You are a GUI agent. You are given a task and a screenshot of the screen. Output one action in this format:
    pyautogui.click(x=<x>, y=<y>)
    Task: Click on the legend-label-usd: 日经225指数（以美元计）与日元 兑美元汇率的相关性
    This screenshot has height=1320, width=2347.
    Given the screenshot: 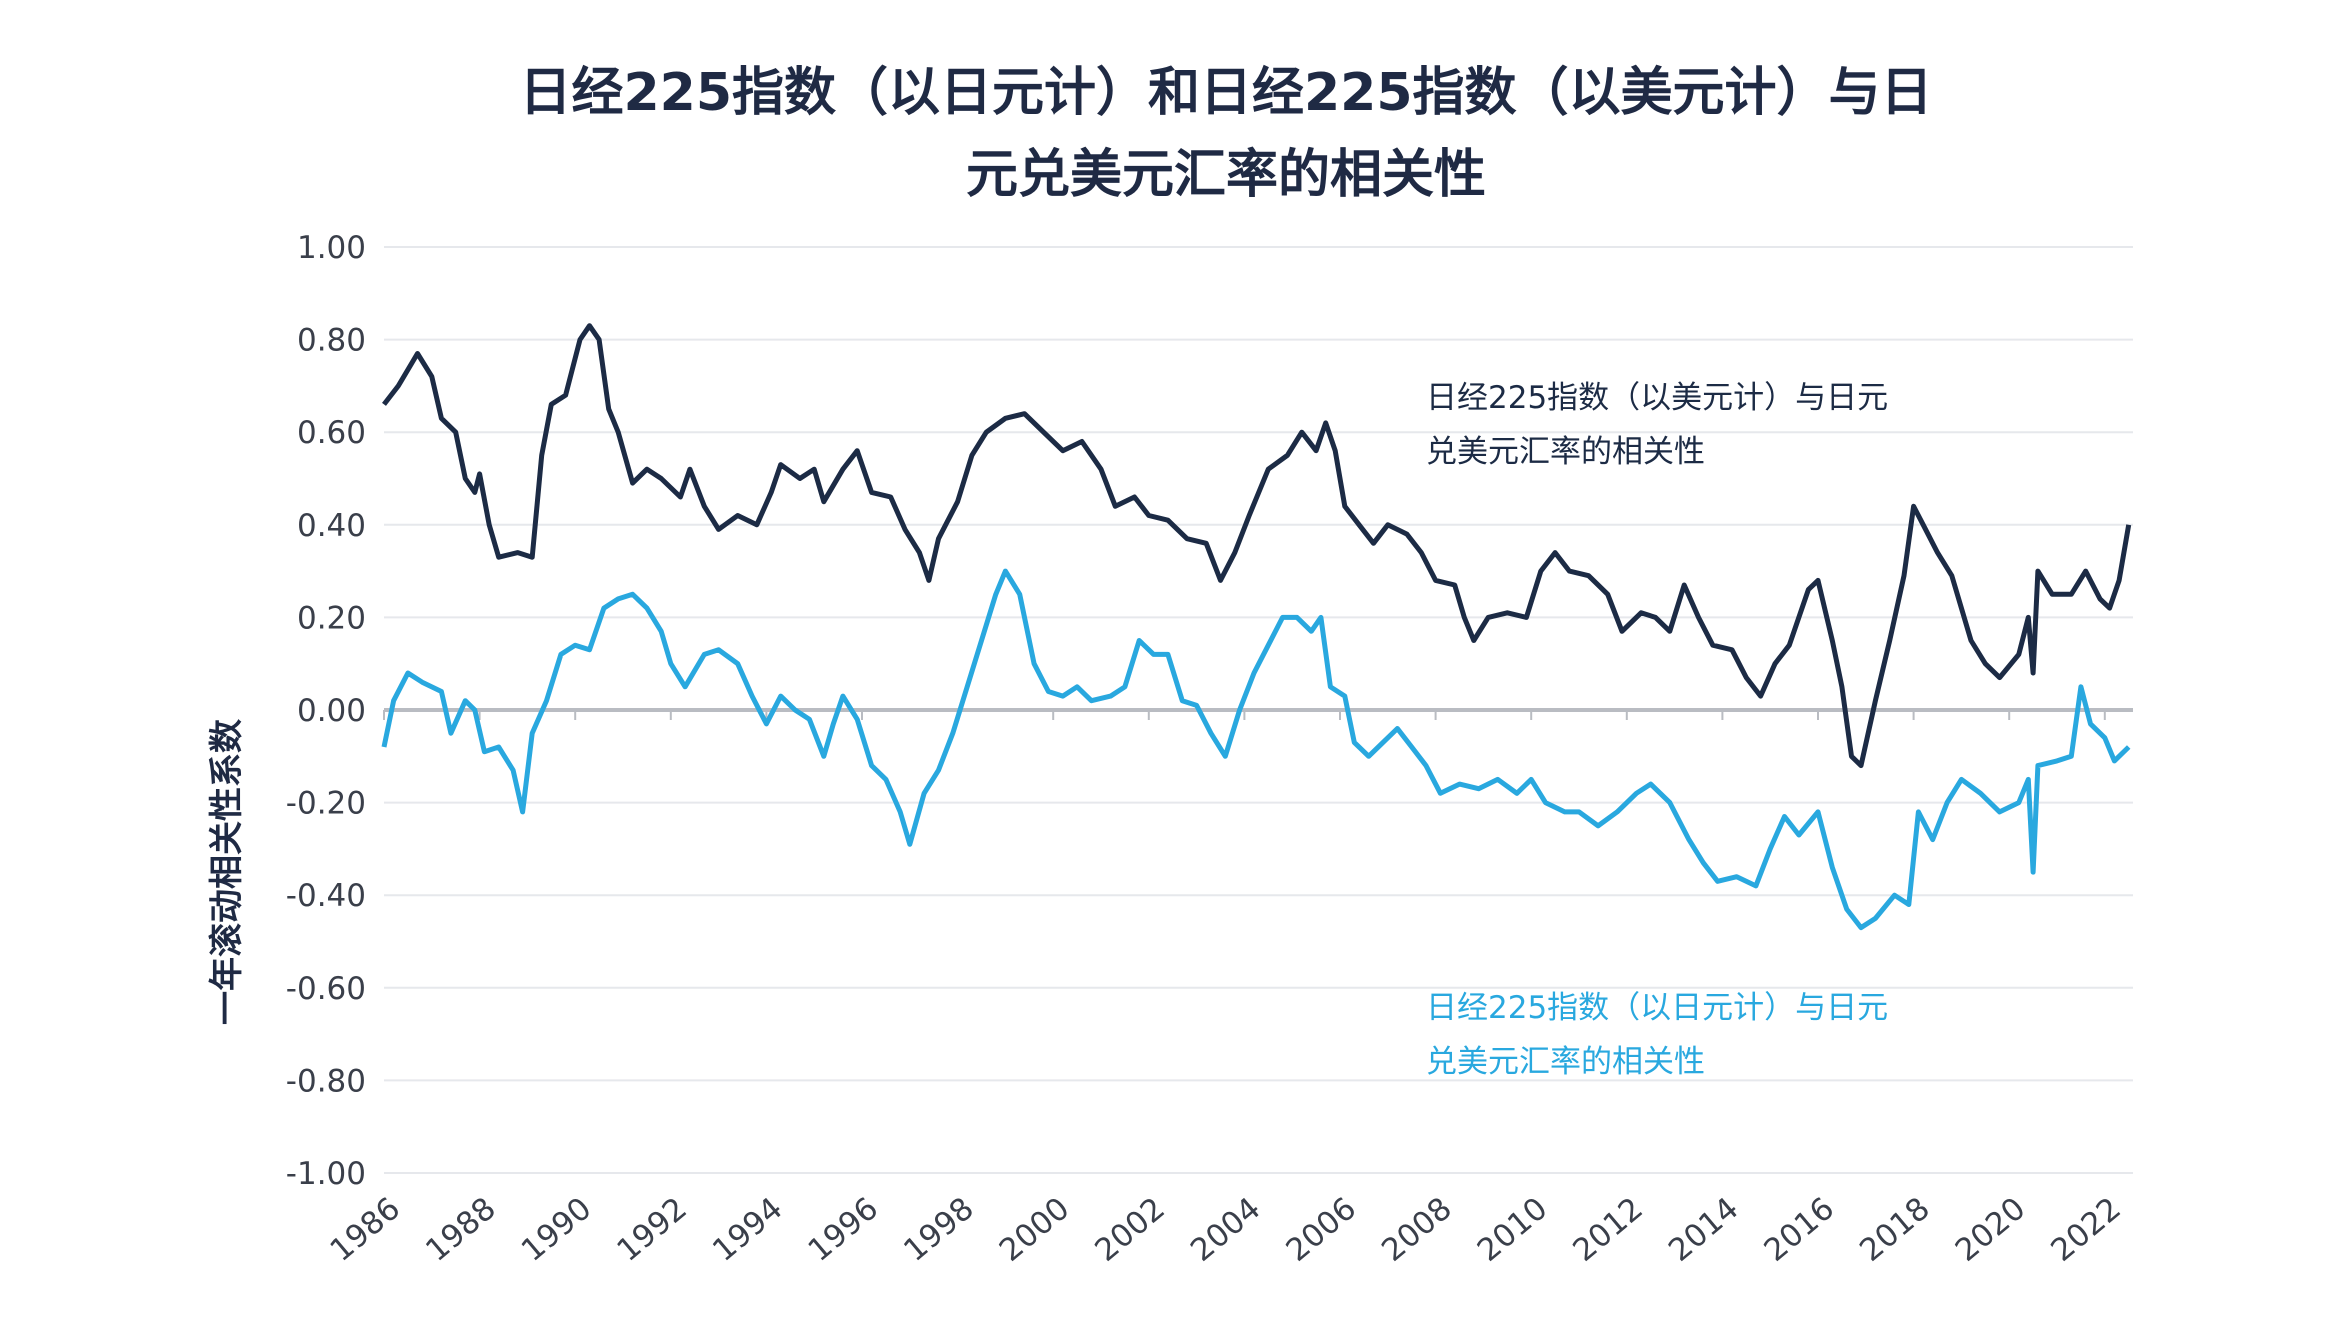 What is the action you would take?
    pyautogui.click(x=1657, y=425)
    